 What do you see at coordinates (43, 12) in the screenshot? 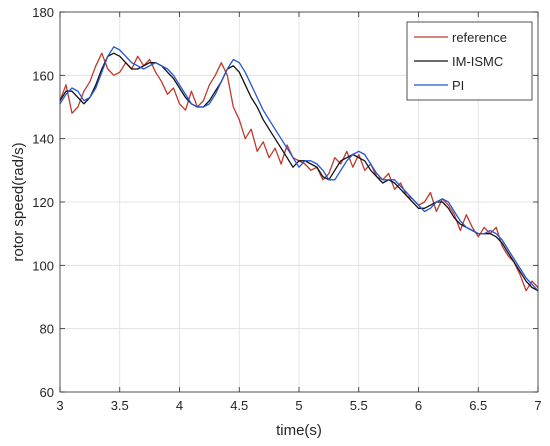
I see `y-tick-label: 180` at bounding box center [43, 12].